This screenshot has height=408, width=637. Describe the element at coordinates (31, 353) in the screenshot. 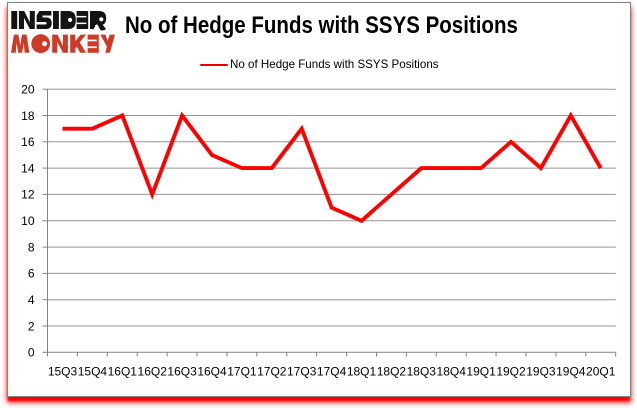

I see `svg-text: 0` at that location.